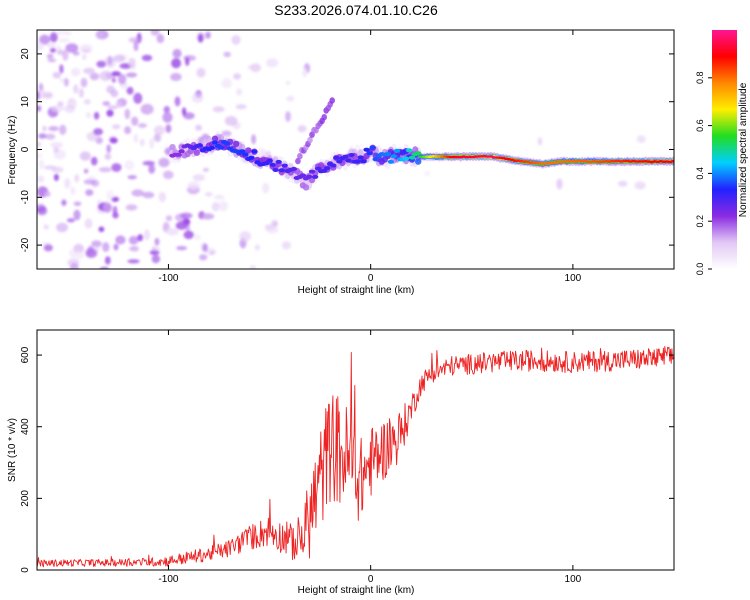  I want to click on snr-y-tick-label: 200, so click(25, 498).